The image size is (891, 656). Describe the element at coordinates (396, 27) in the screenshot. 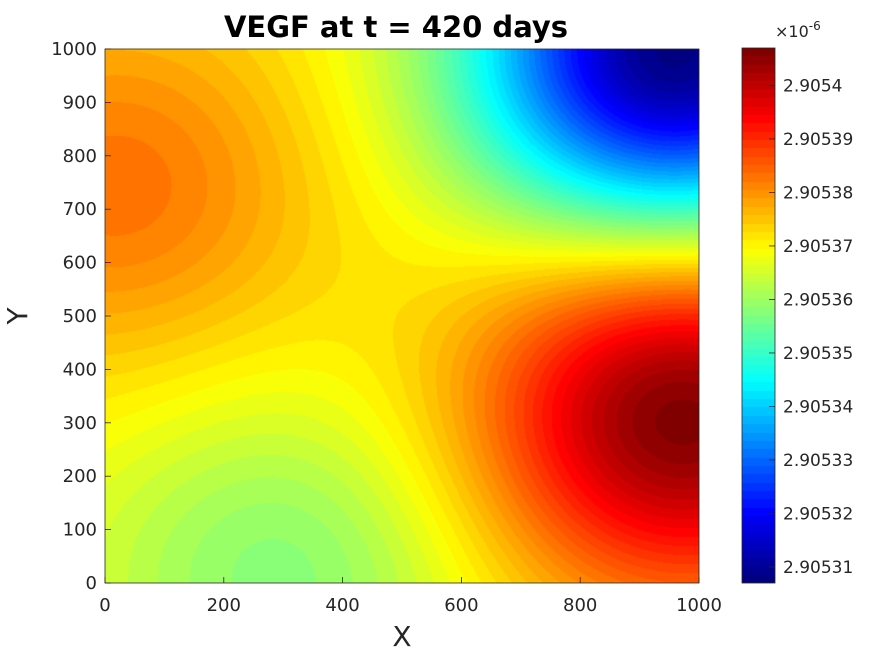

I see `chart-title: VEGF at t = 420 days` at that location.